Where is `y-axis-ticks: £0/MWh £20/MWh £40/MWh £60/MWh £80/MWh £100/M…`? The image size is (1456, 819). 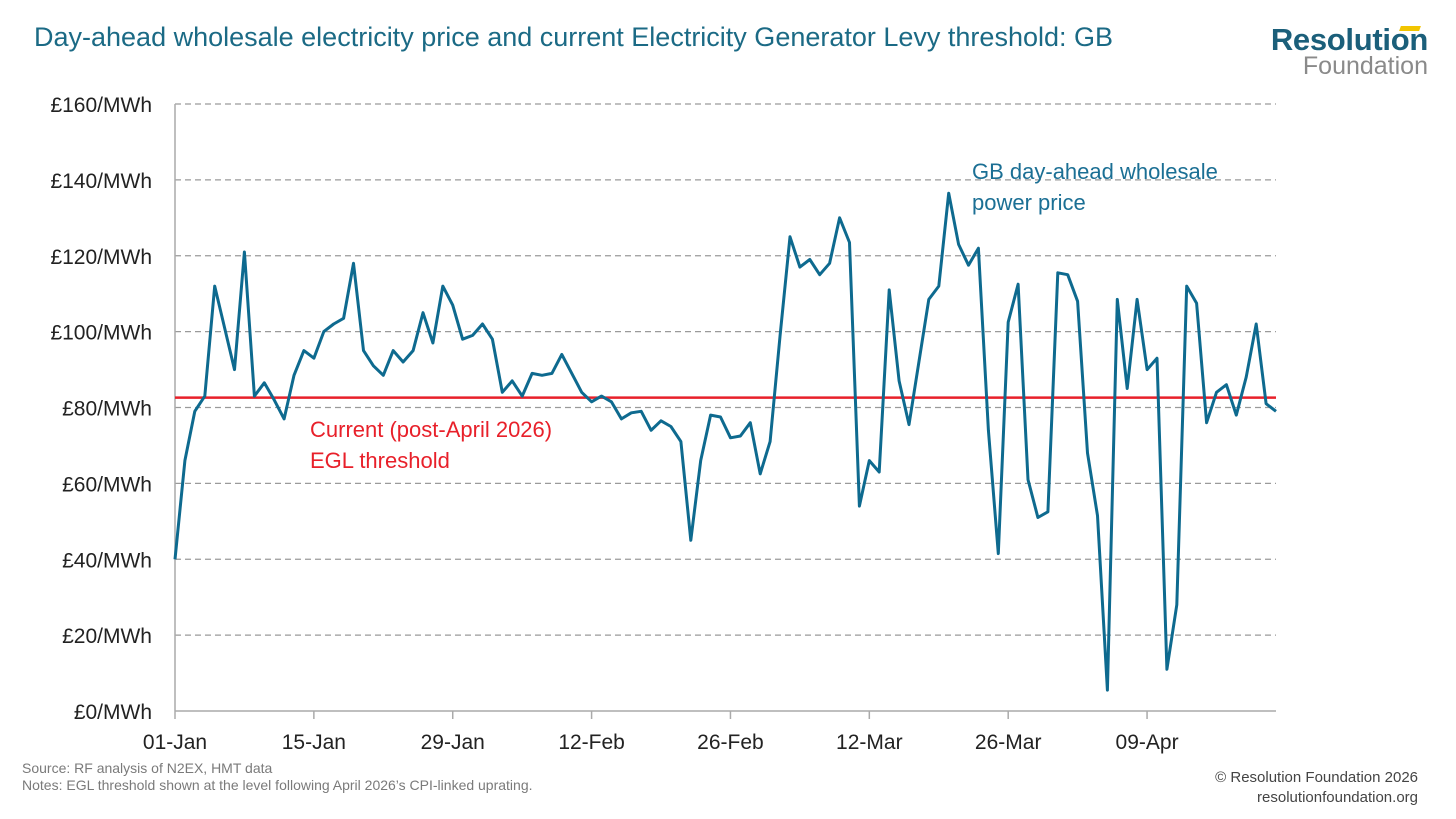 y-axis-ticks: £0/MWh £20/MWh £40/MWh £60/MWh £80/MWh £100/M… is located at coordinates (101, 409).